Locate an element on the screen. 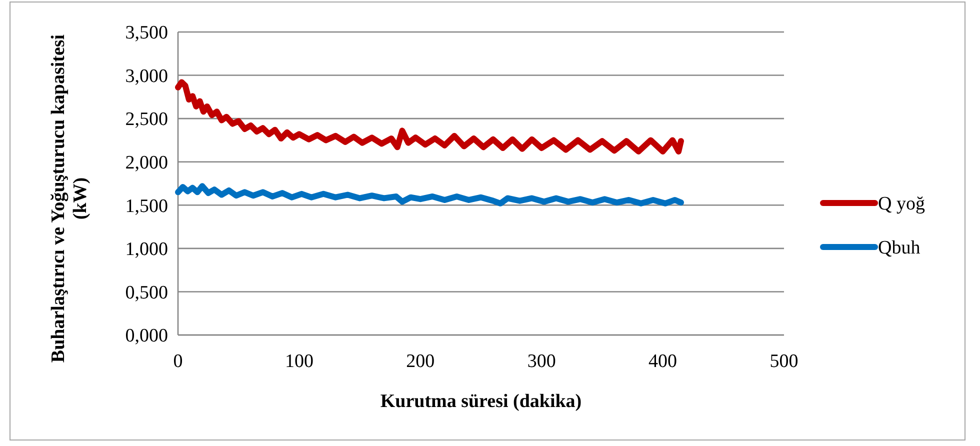 The image size is (980, 446). y-tick-label: 1,000 is located at coordinates (146, 249).